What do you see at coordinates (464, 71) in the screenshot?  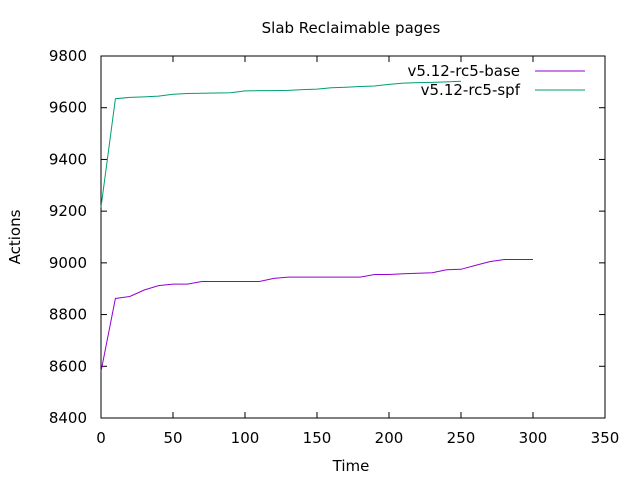 I see `legend-label: v5.12-rc5-base` at bounding box center [464, 71].